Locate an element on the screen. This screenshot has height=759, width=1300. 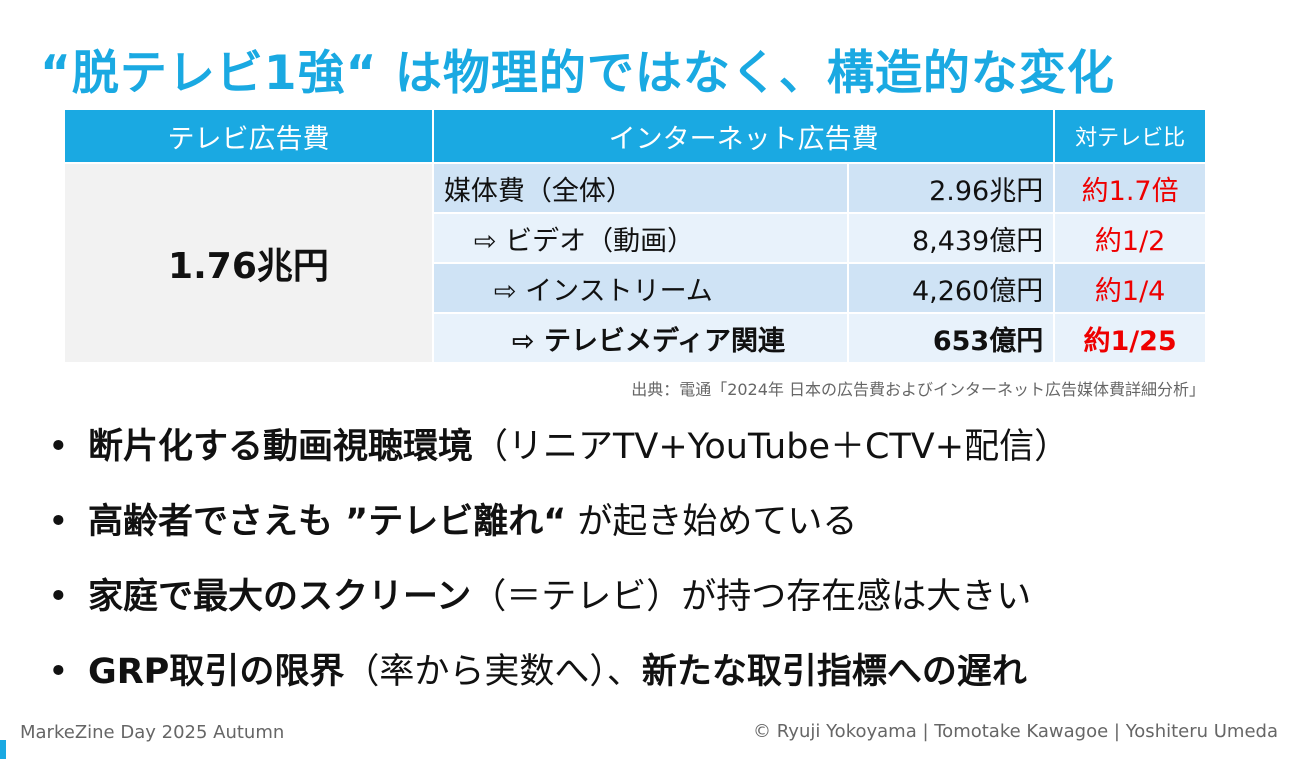
header-ratio: 対テレビ比 is located at coordinates (1130, 136).